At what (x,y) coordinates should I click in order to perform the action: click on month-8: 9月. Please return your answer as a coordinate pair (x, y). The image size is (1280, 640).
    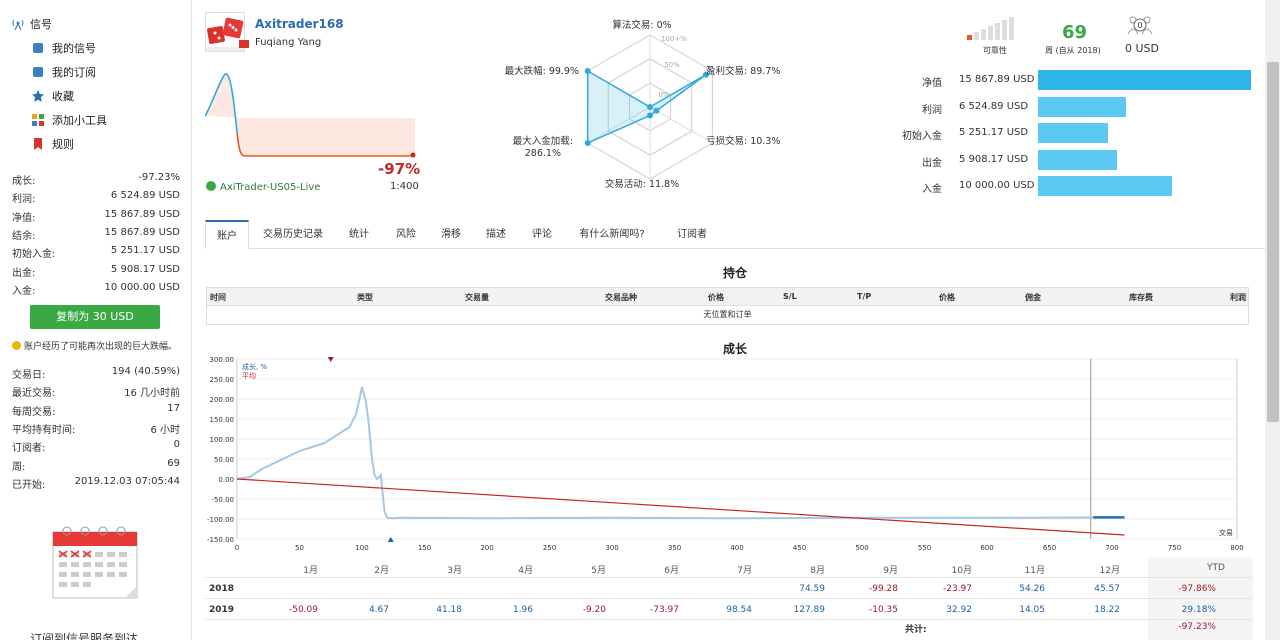
    Looking at the image, I should click on (890, 571).